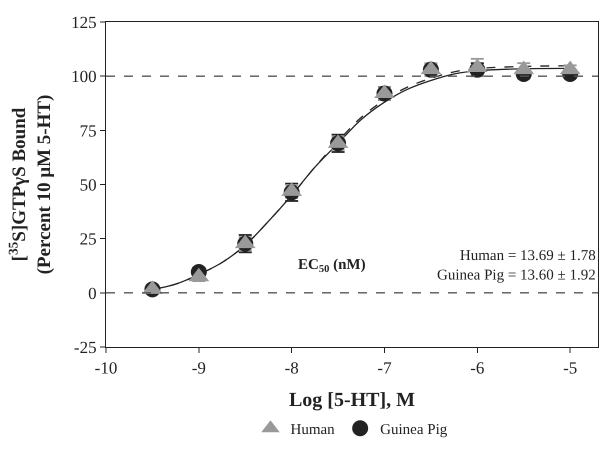 Image resolution: width=610 pixels, height=457 pixels. What do you see at coordinates (106, 368) in the screenshot?
I see `x-tick-label: -10` at bounding box center [106, 368].